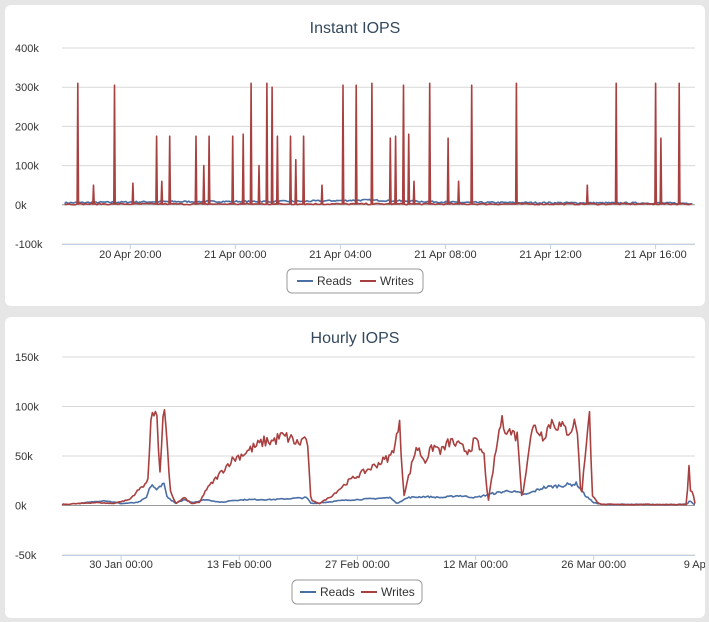 This screenshot has height=622, width=709. What do you see at coordinates (130, 255) in the screenshot?
I see `x-tick-label: 20 Apr 20:00` at bounding box center [130, 255].